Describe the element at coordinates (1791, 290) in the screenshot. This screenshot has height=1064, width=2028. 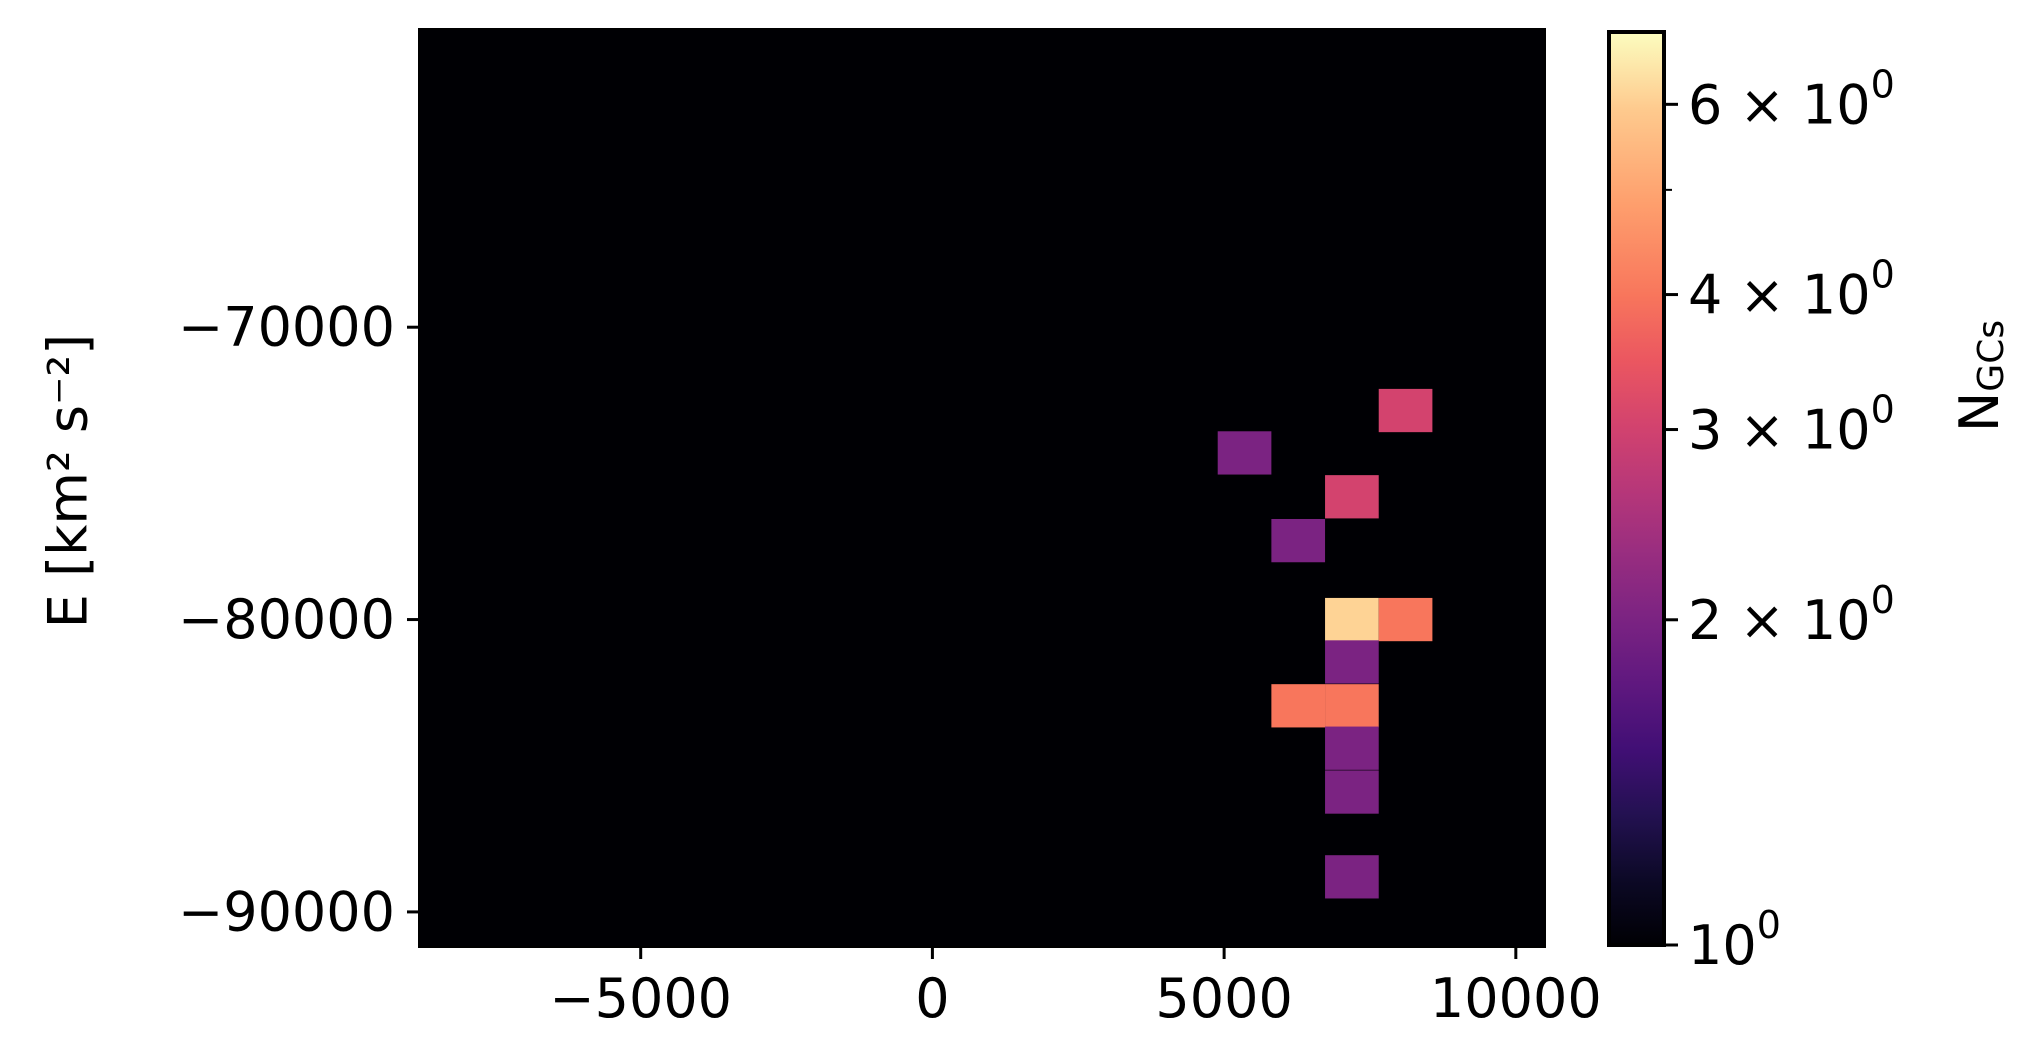
I see `colorbar-tick-label: 4 × 100` at that location.